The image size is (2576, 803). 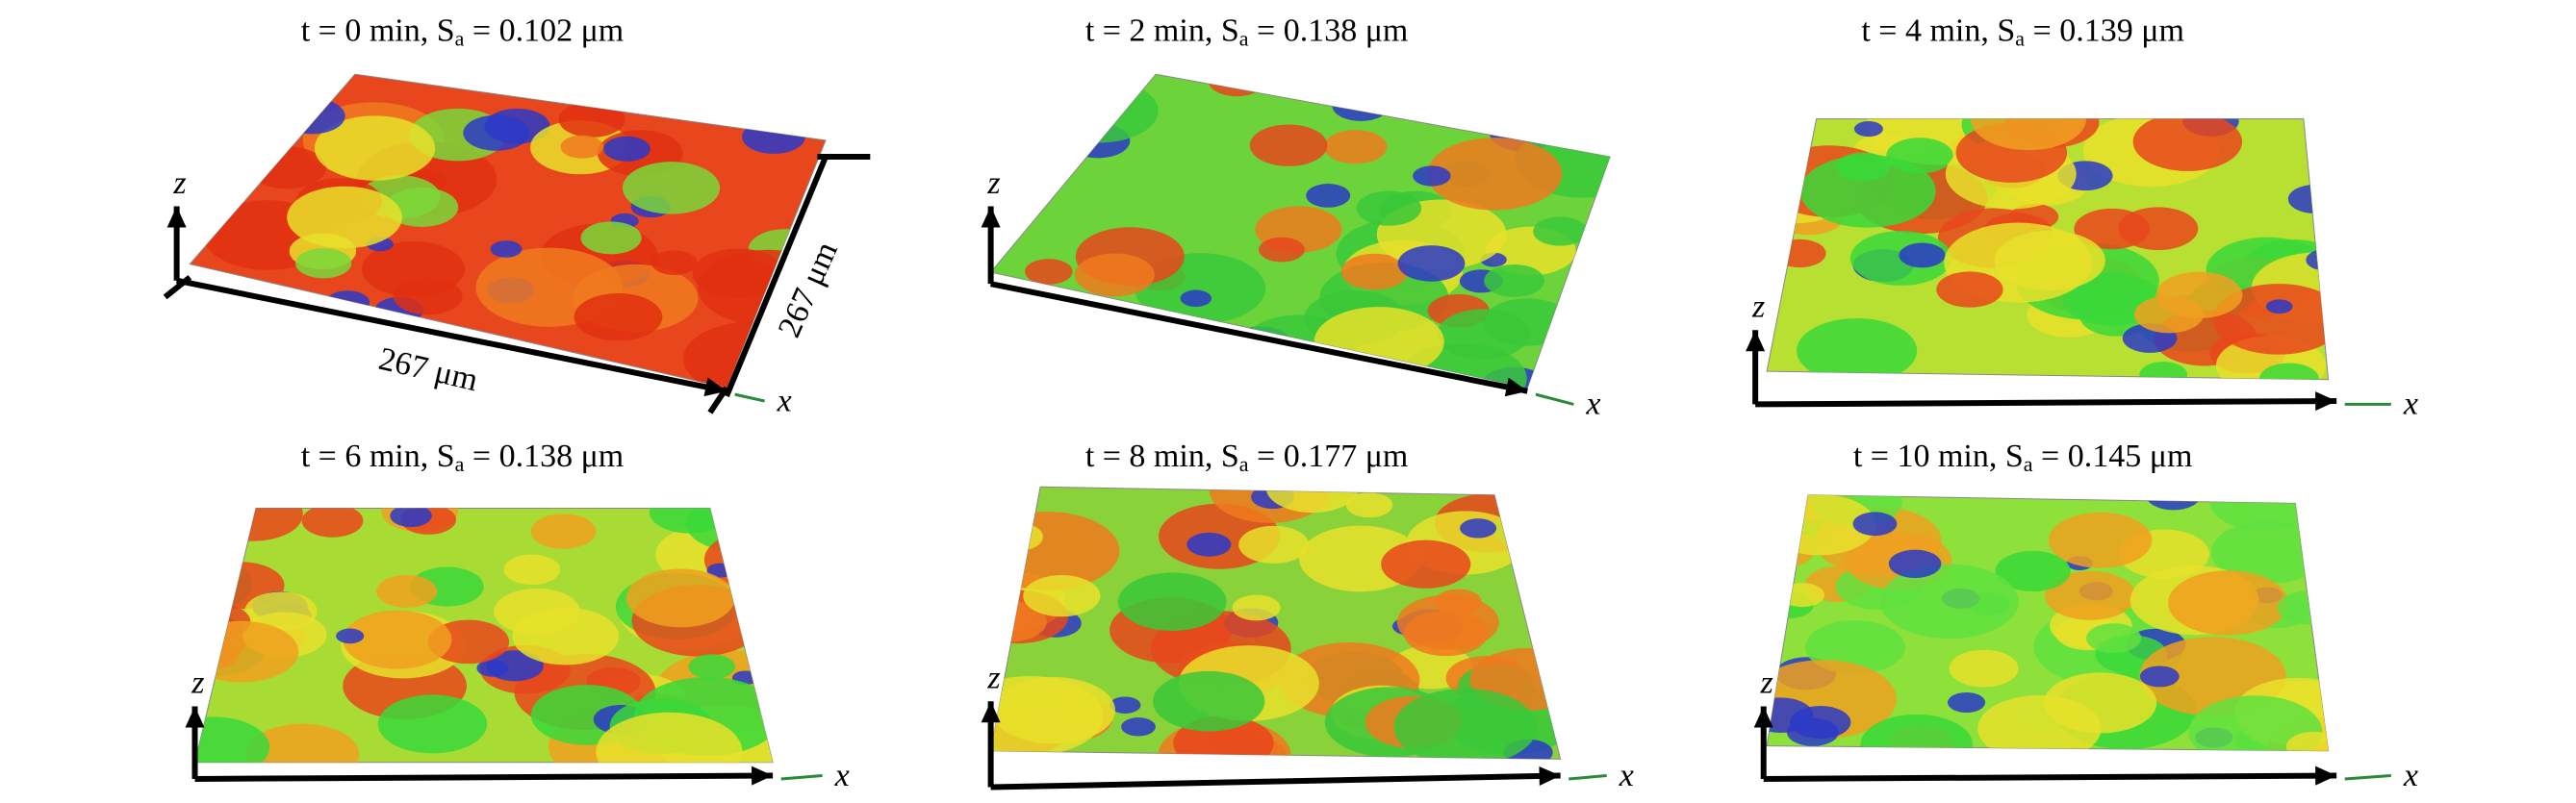 What do you see at coordinates (1247, 31) in the screenshot?
I see `panel-title: t = 2 min, Sa = 0.138 μm` at bounding box center [1247, 31].